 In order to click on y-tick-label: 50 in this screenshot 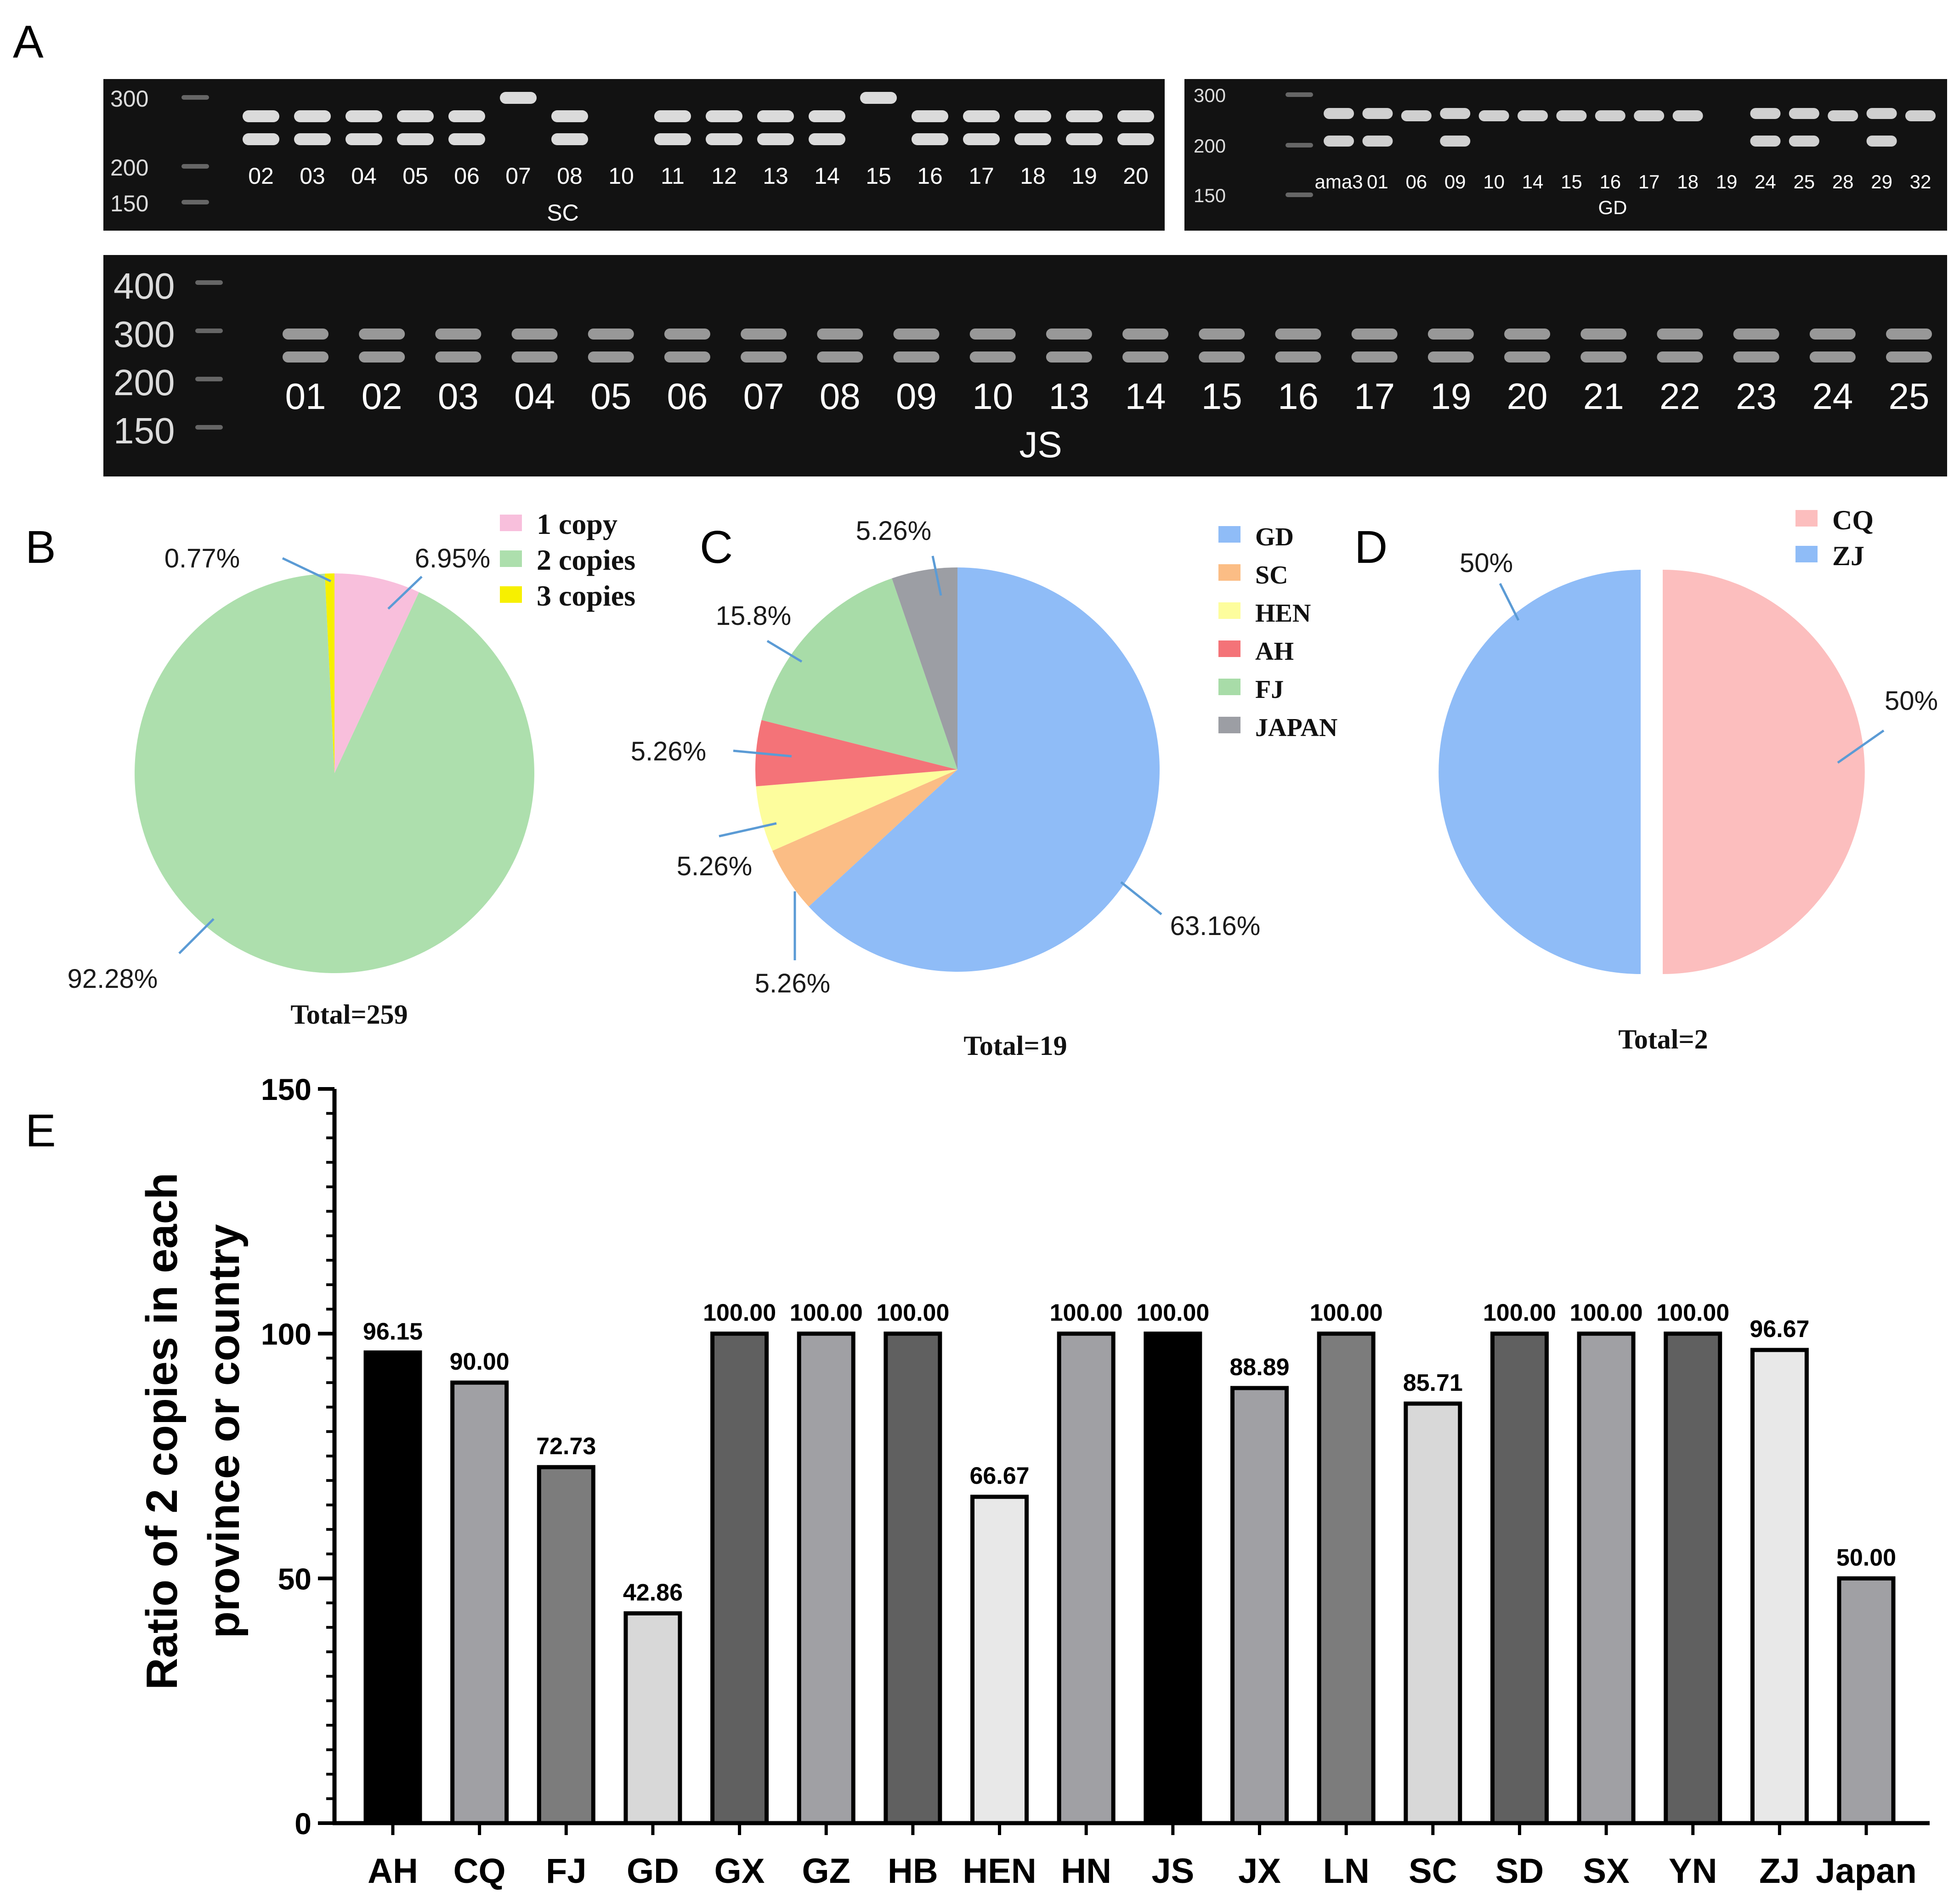, I will do `click(295, 1579)`.